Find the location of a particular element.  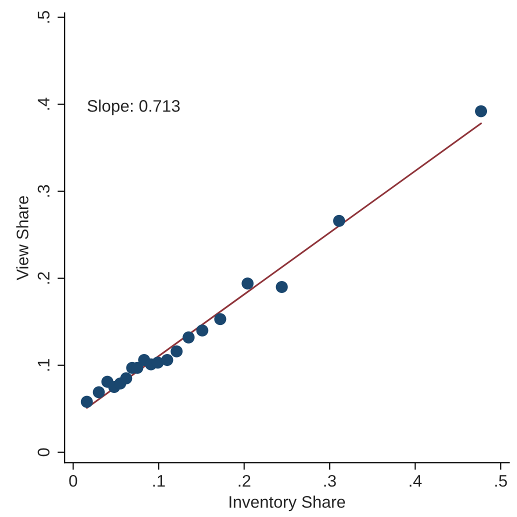

y-tick-label: .5 is located at coordinates (44, 17).